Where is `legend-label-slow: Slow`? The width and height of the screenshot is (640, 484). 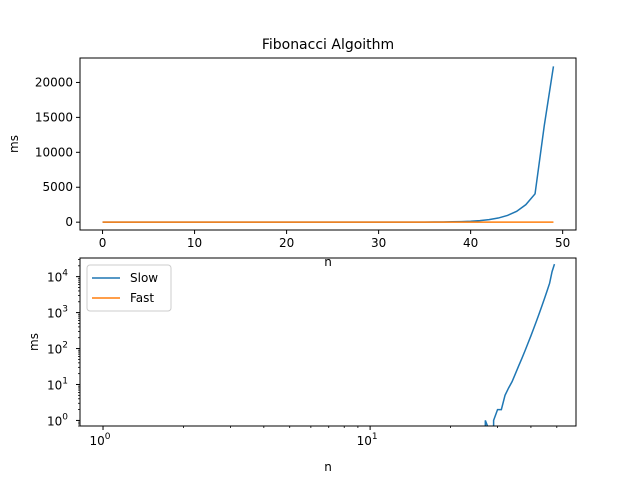
legend-label-slow: Slow is located at coordinates (144, 278).